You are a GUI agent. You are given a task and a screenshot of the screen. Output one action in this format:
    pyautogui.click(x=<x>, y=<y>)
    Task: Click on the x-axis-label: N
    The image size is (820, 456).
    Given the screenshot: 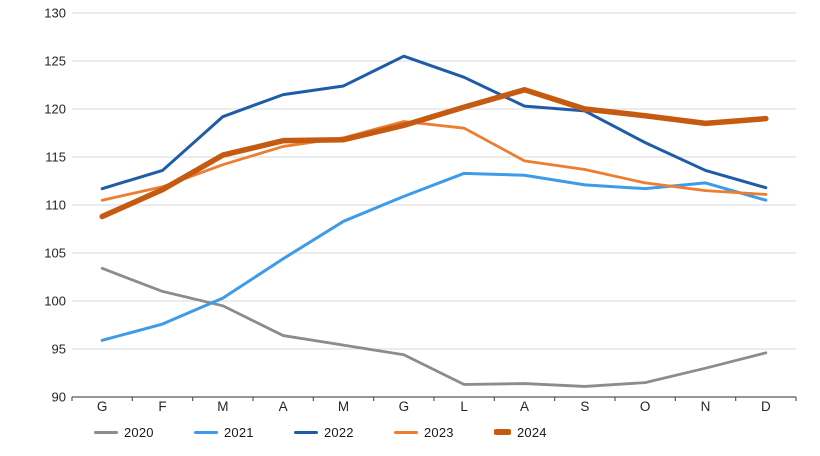 What is the action you would take?
    pyautogui.click(x=706, y=406)
    